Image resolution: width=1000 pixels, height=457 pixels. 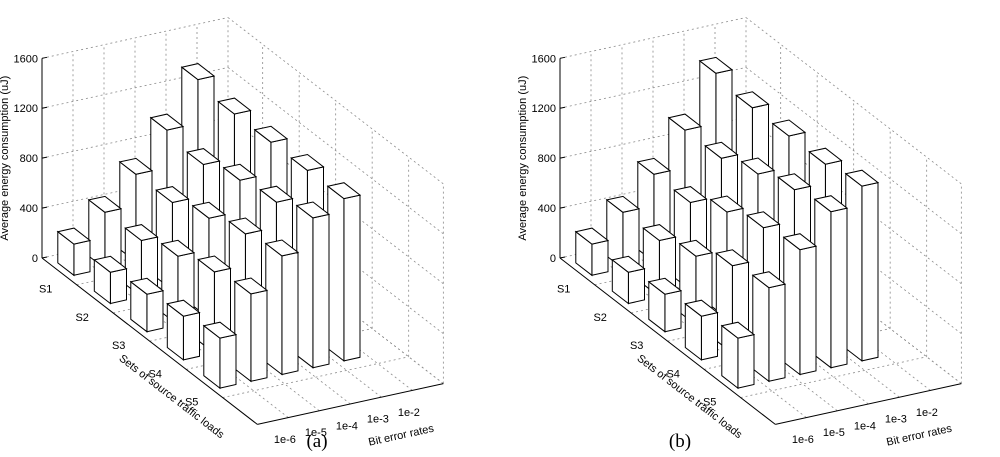 I want to click on panel-caption: (b), so click(x=680, y=441).